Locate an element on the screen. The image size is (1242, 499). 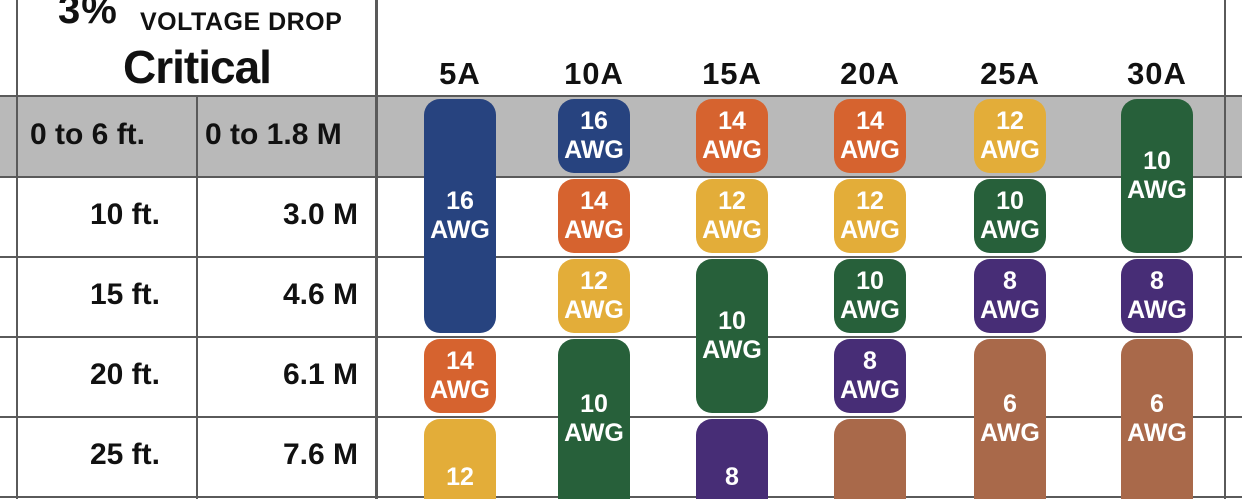
row-label-ft: 10 ft. is located at coordinates (124, 214).